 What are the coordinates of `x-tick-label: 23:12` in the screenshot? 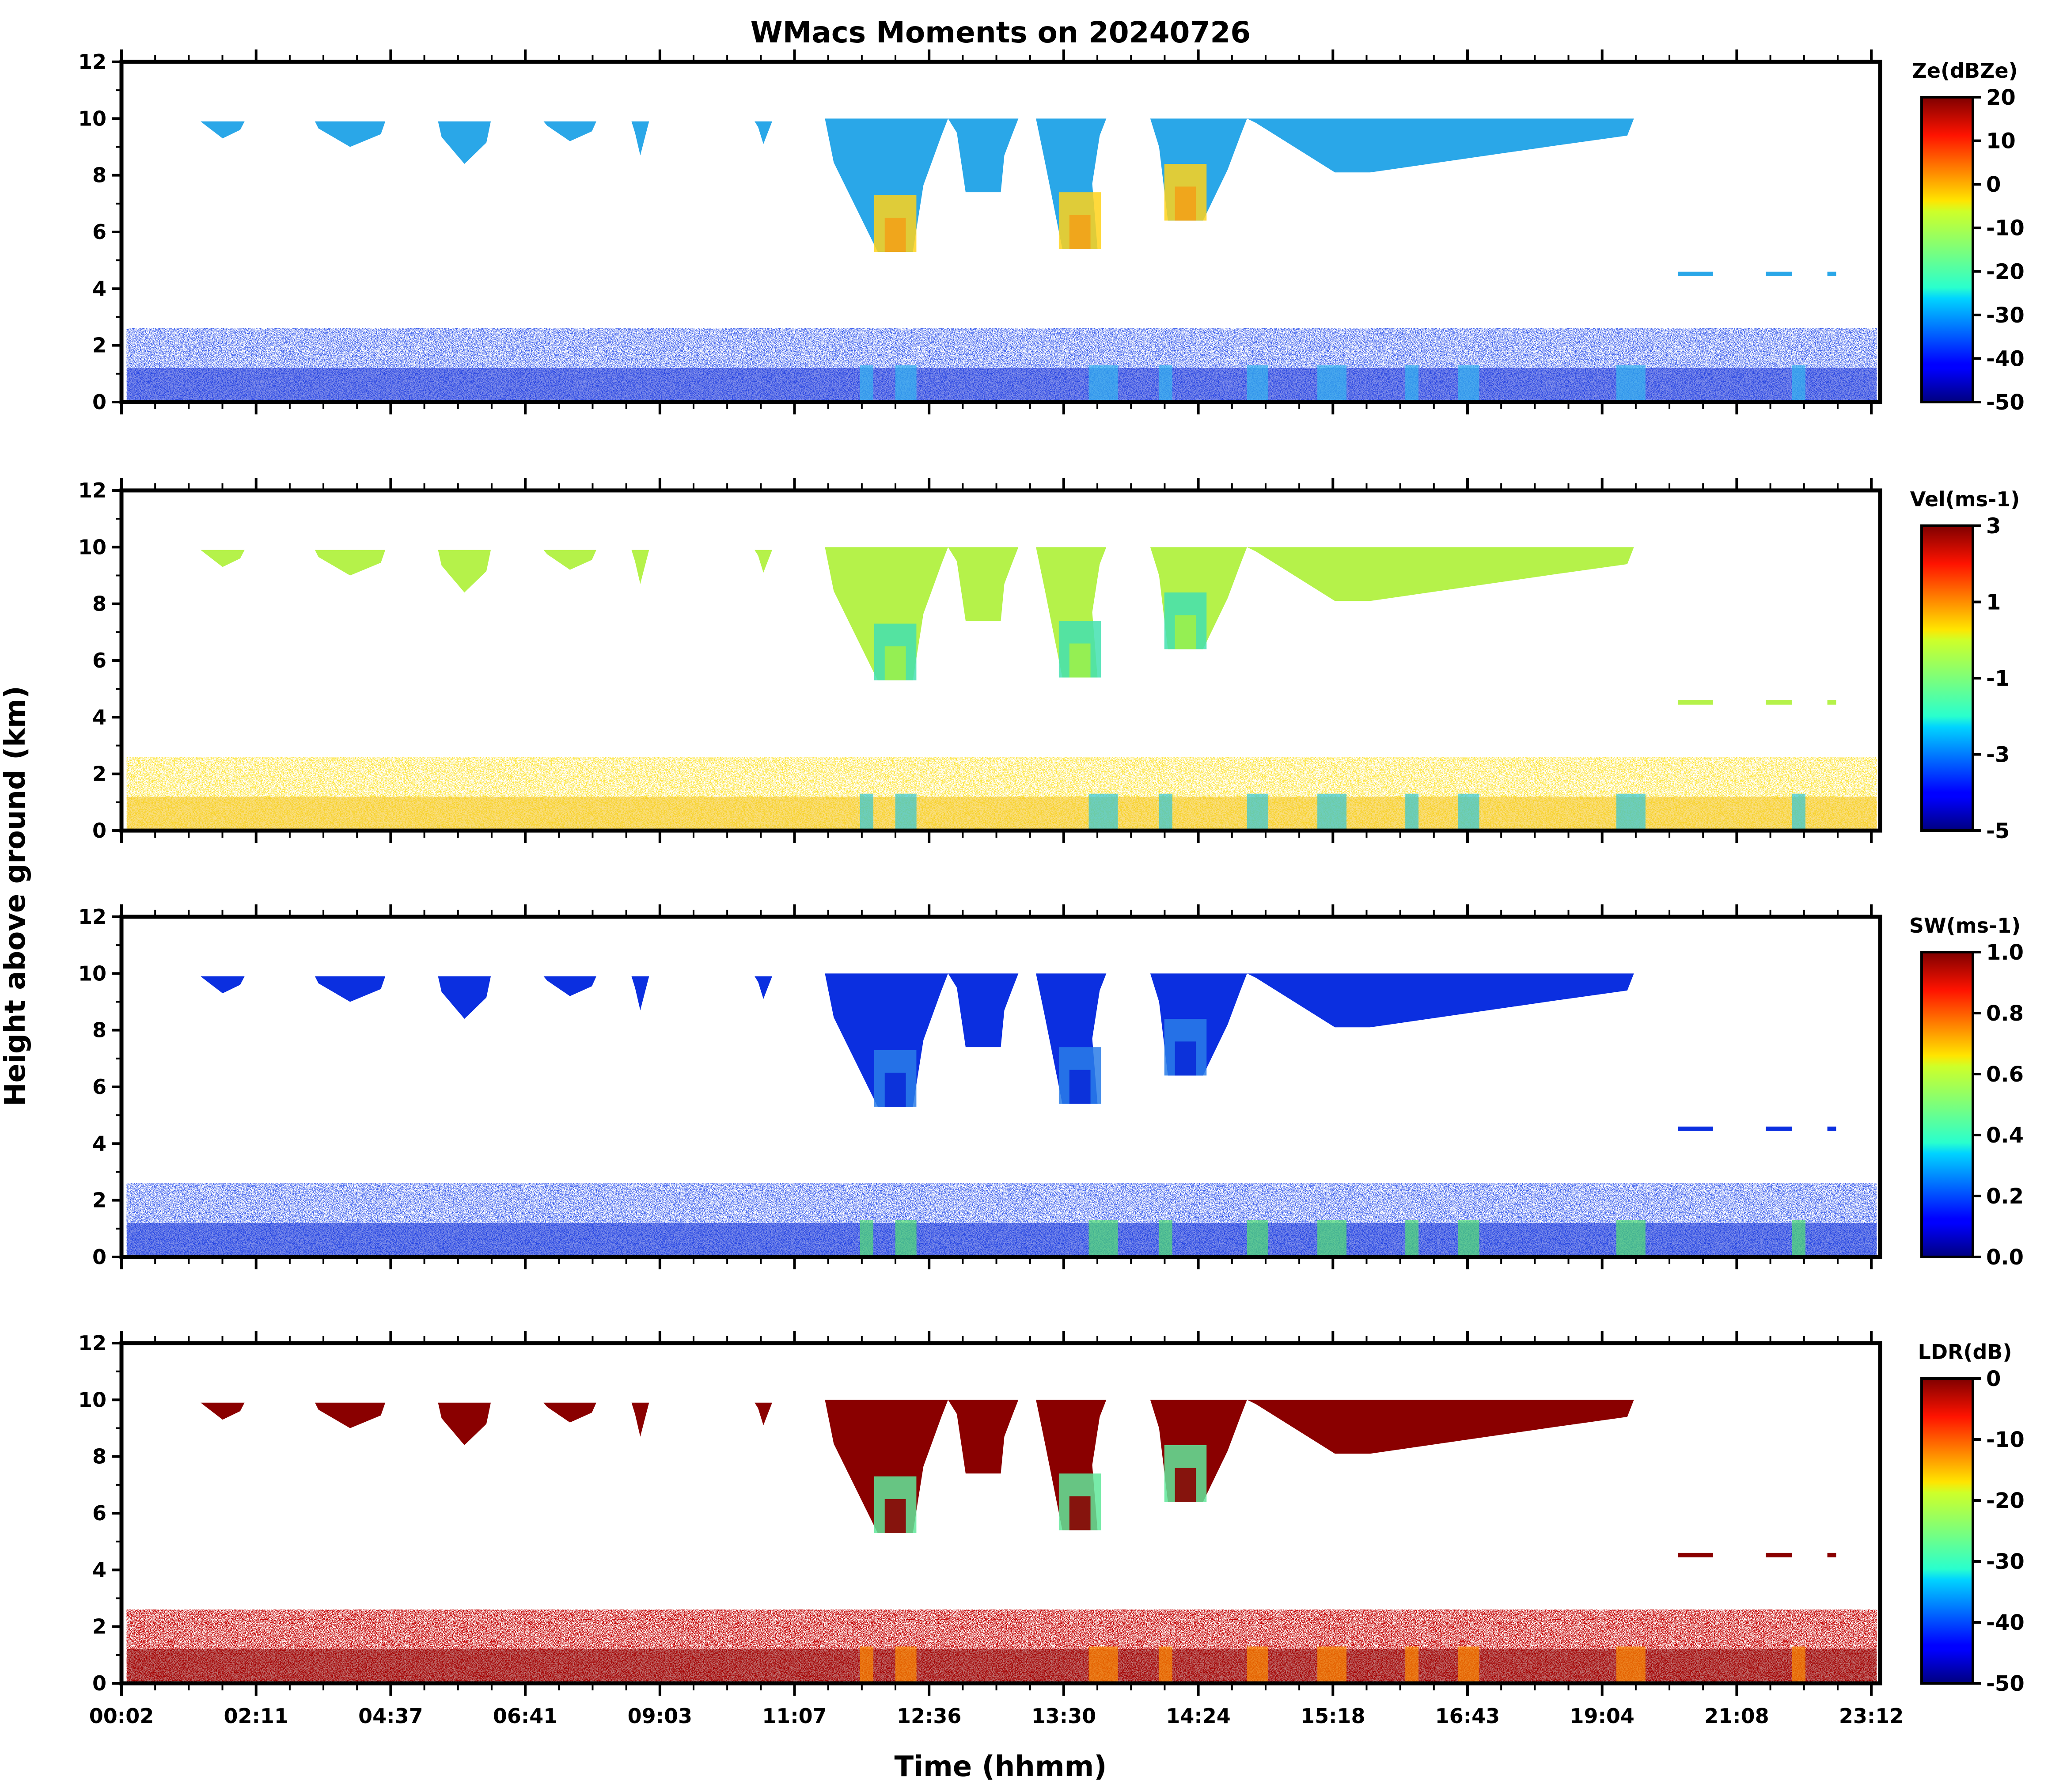 It's located at (1871, 1716).